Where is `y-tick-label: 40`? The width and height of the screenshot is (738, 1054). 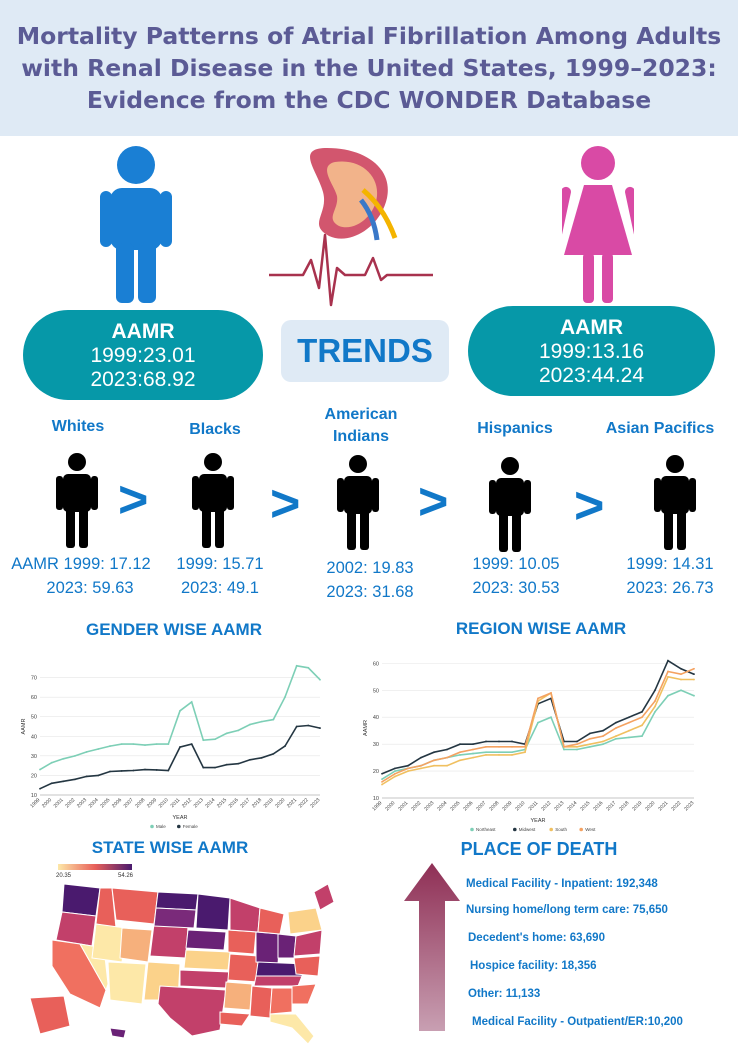
y-tick-label: 40 is located at coordinates (34, 737).